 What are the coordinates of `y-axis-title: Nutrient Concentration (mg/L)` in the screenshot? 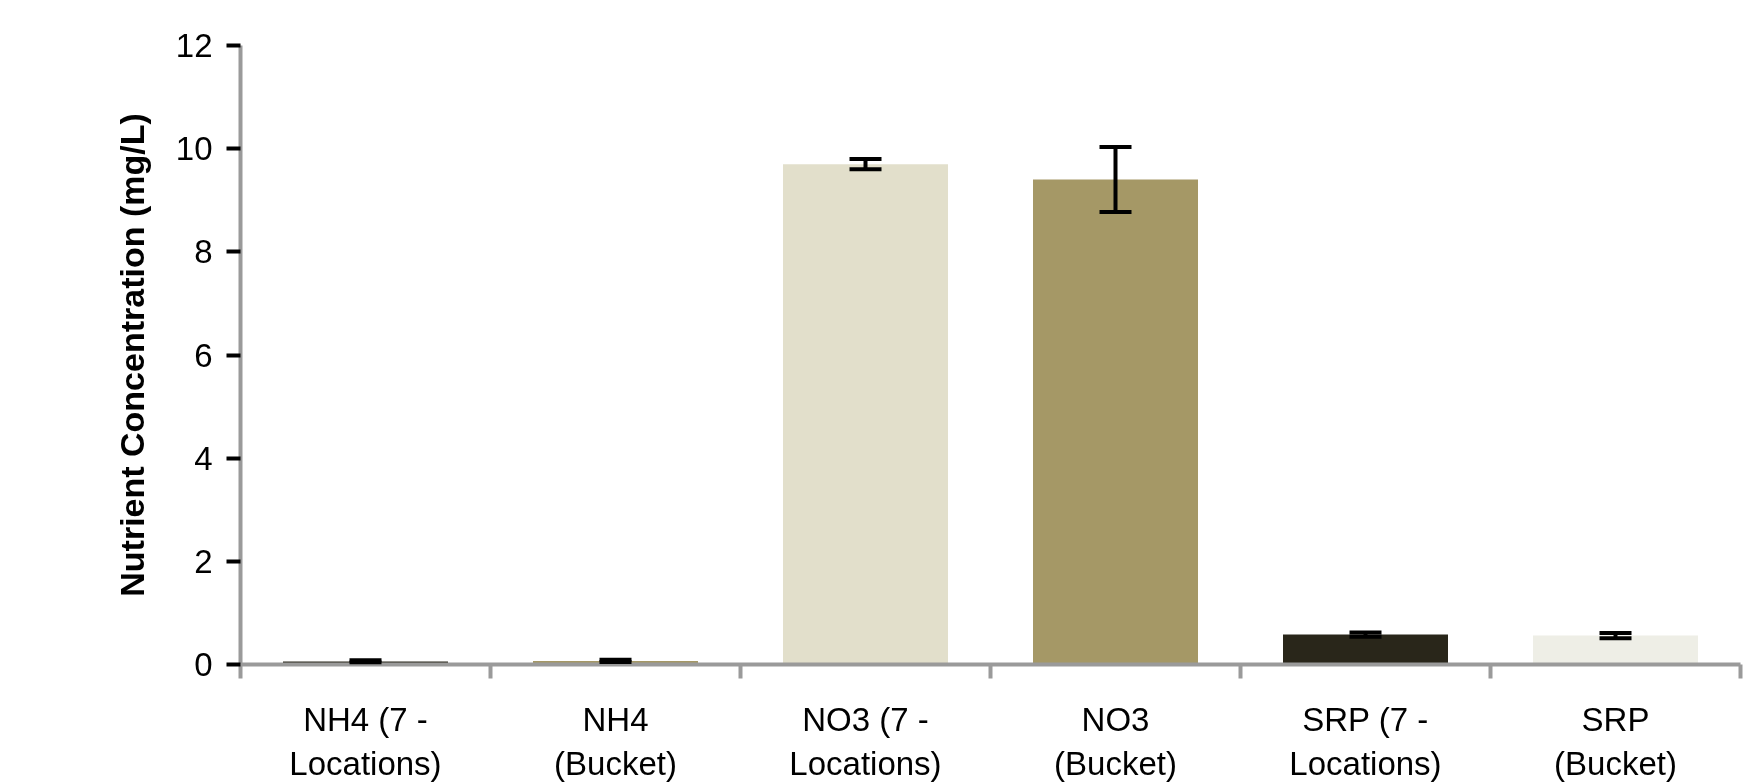 It's located at (131, 355).